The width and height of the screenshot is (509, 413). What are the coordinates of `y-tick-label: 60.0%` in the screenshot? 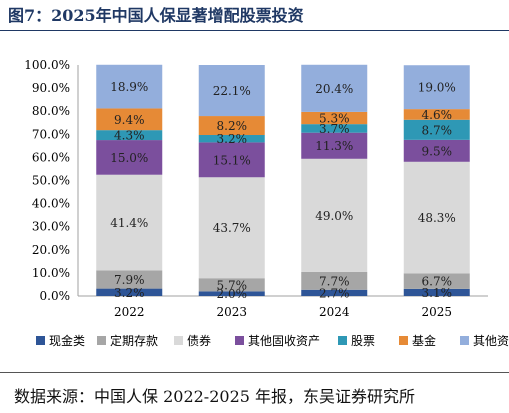 It's located at (51, 157).